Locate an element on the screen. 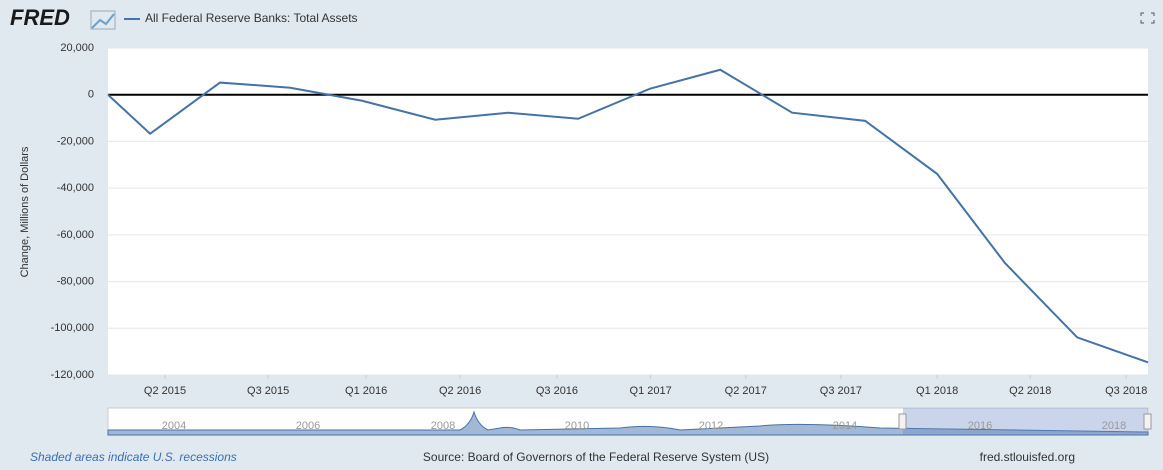  x-tick-label: Q2 2015 is located at coordinates (165, 391).